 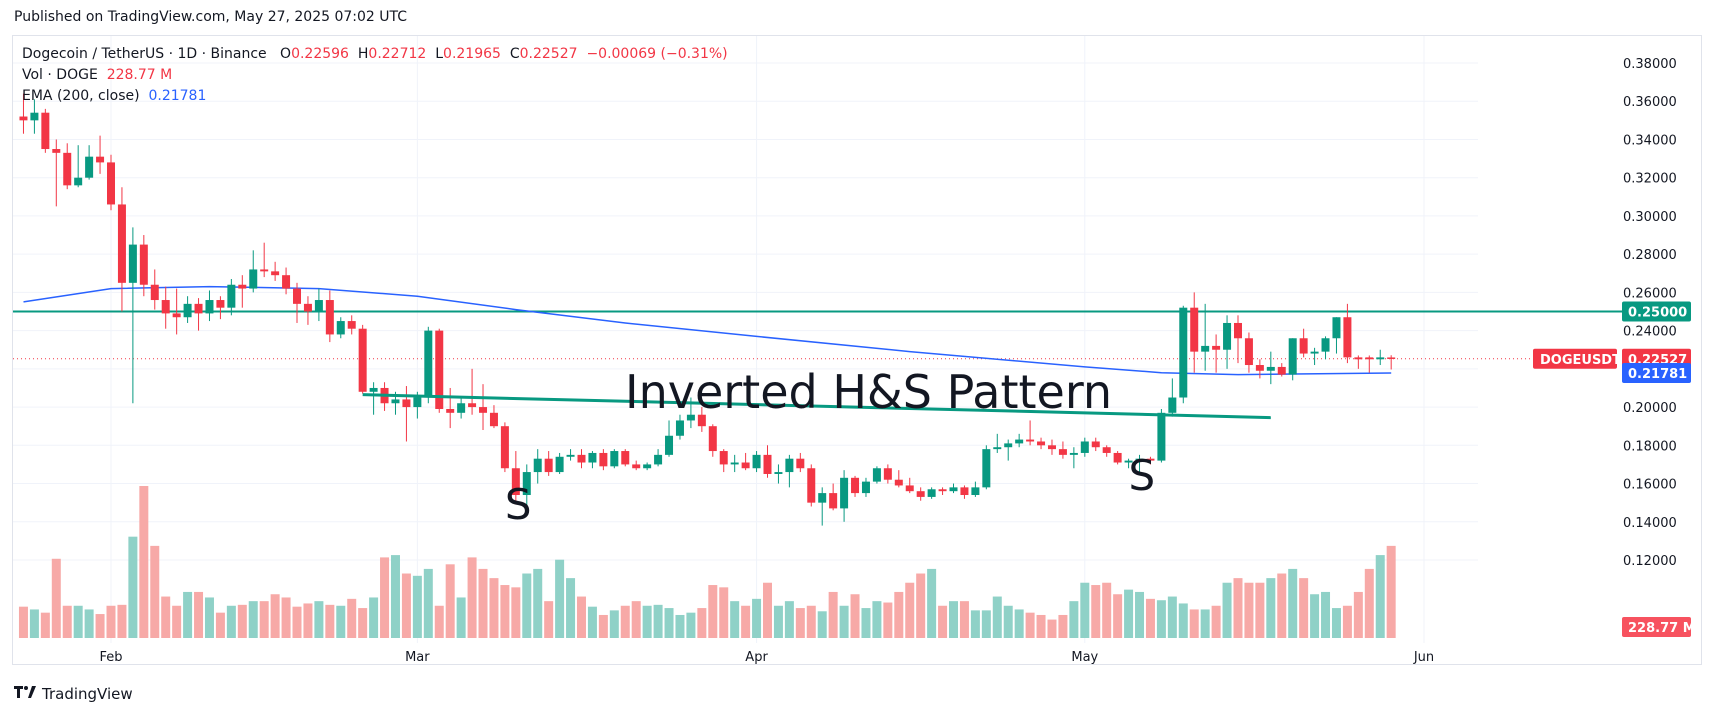 What do you see at coordinates (375, 96) in the screenshot?
I see `legend-ema-row: EMA (200, close) 0.21781` at bounding box center [375, 96].